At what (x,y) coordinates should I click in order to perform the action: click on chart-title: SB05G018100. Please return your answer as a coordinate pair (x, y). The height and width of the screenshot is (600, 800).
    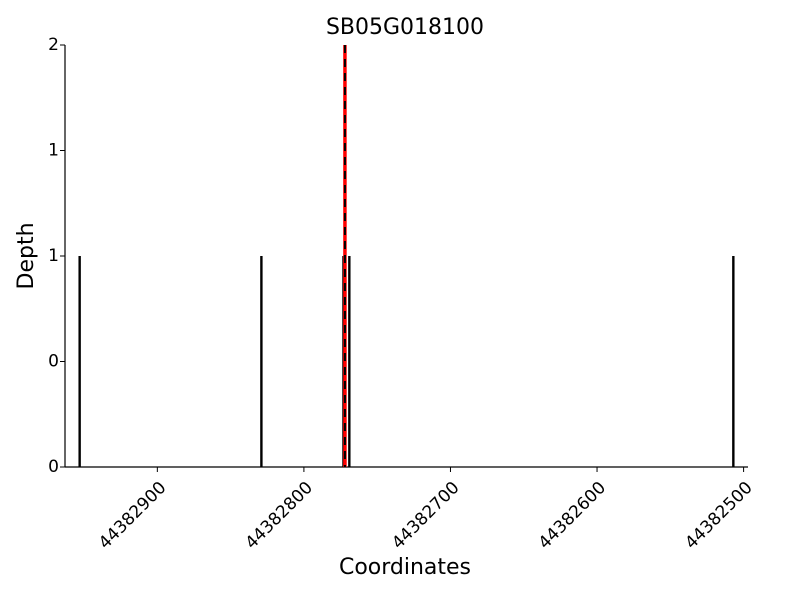
    Looking at the image, I should click on (405, 27).